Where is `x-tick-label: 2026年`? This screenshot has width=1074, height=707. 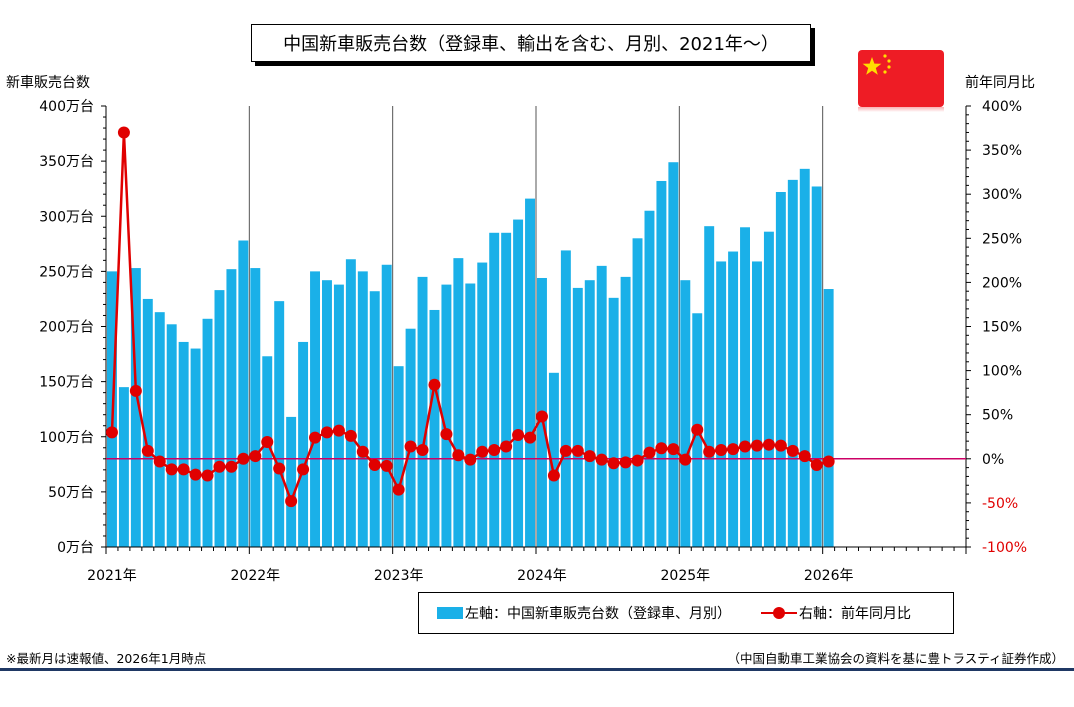
x-tick-label: 2026年 is located at coordinates (829, 576).